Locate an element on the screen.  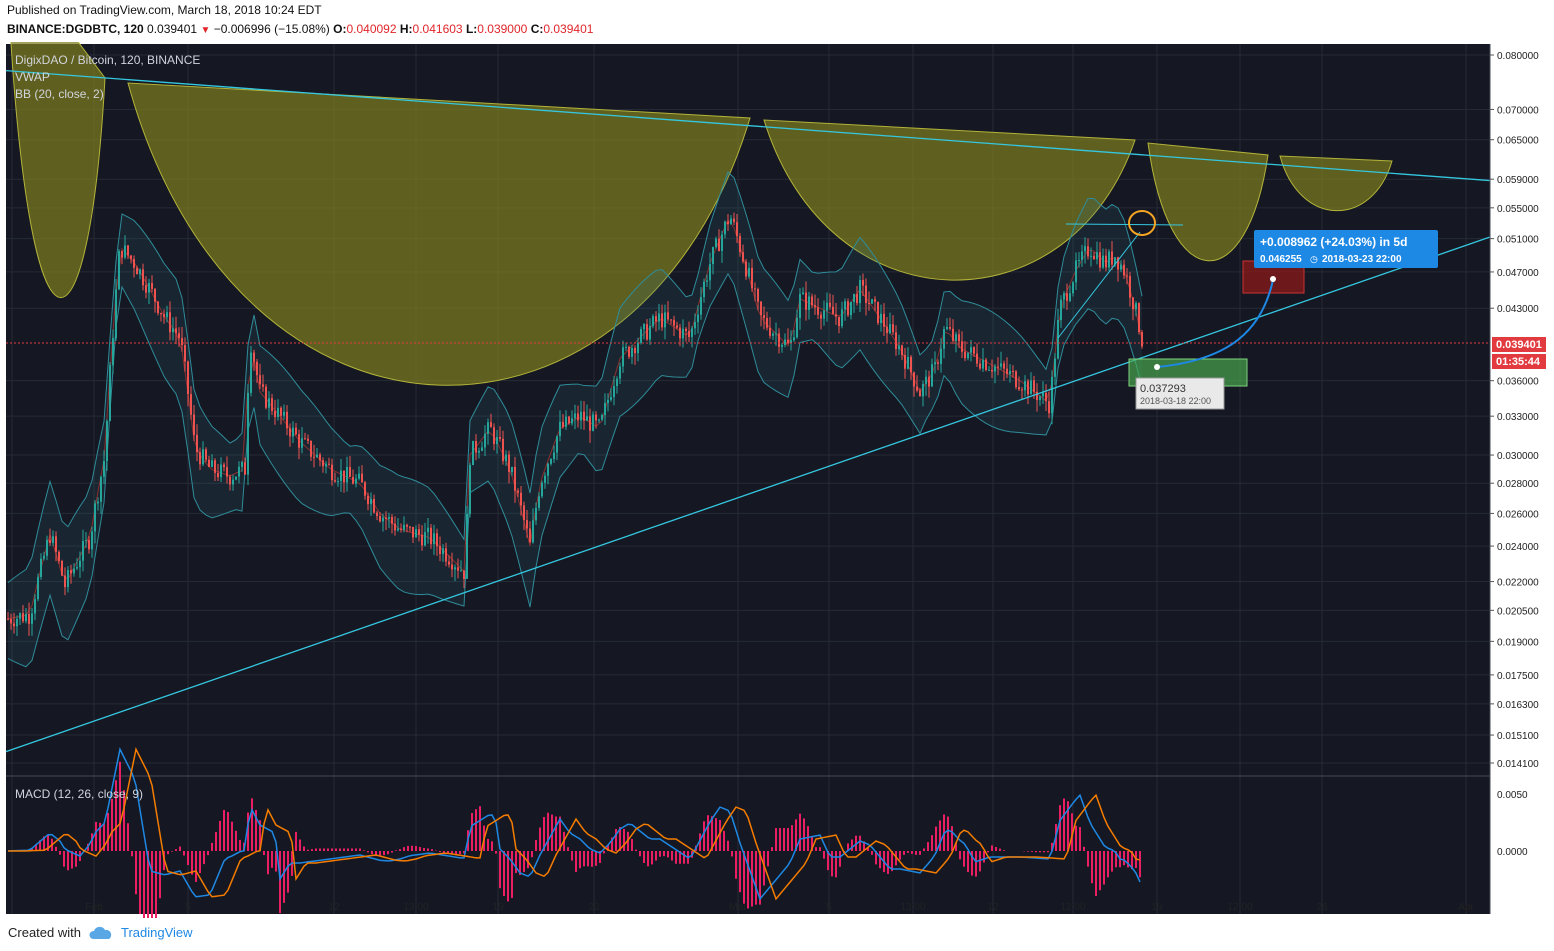
entry-price: 0.037293 is located at coordinates (1163, 389).